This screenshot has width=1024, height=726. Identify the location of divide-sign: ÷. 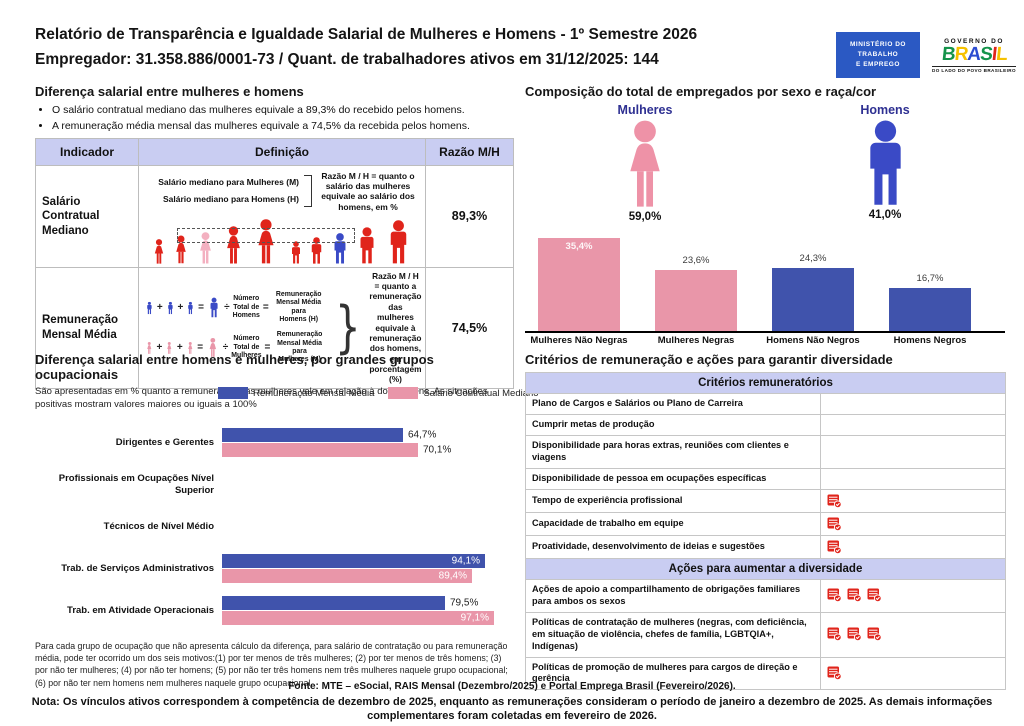
(225, 348).